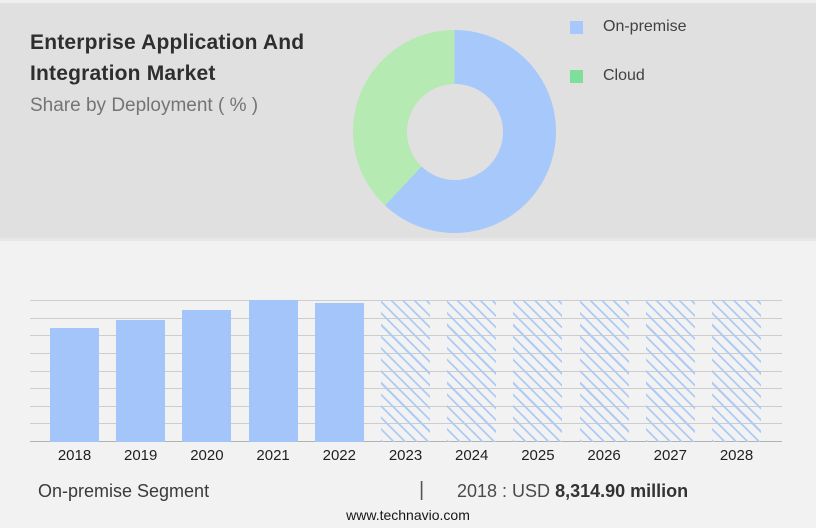  I want to click on legend-item-cloud: Cloud, so click(628, 76).